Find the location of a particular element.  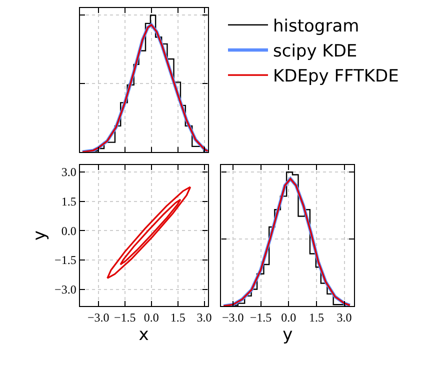

y-tick-label: 3.0 is located at coordinates (68, 172).